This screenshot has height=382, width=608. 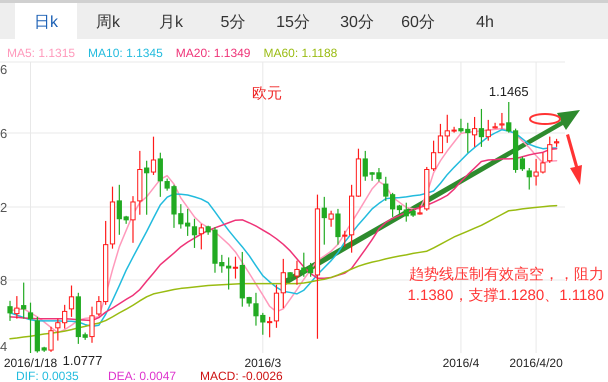 I want to click on annotation: 1.1380，支撑1.1280、1.1180, so click(x=505, y=295).